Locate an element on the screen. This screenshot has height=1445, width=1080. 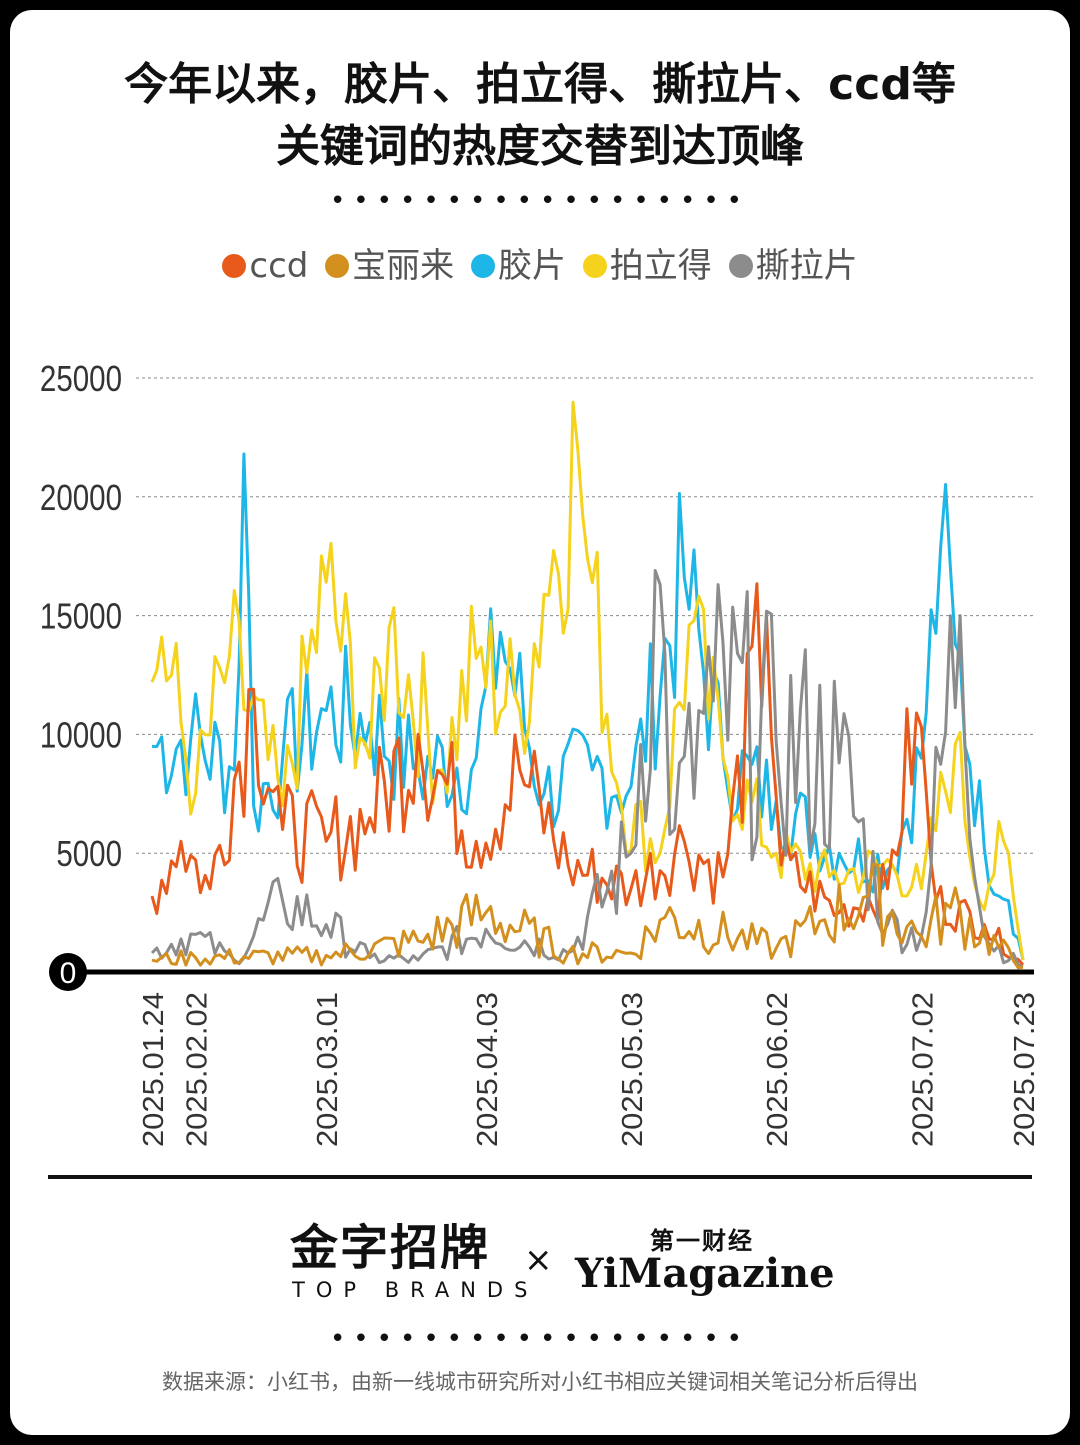
logo-times-sign: × is located at coordinates (538, 1260).